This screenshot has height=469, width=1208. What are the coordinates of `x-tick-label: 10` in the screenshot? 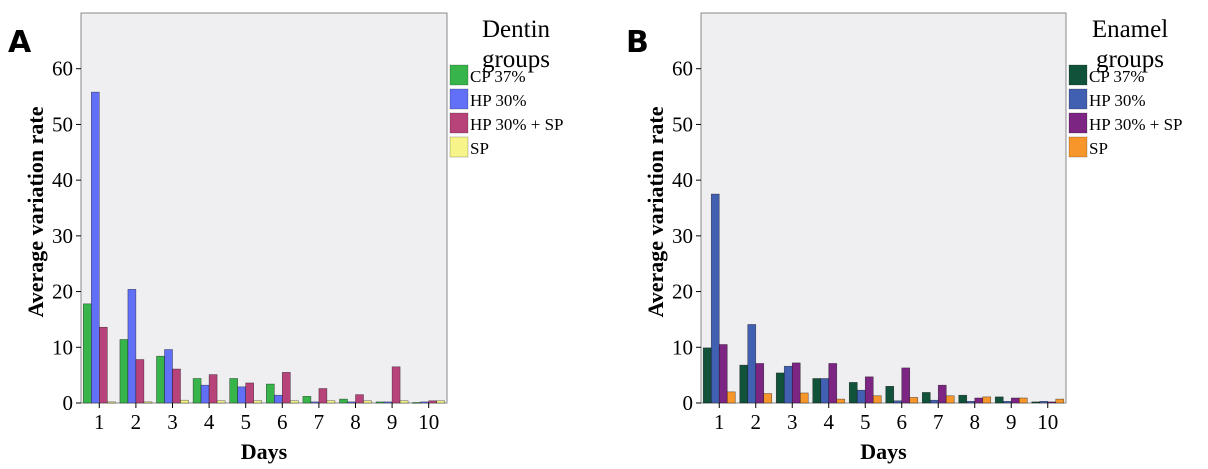 It's located at (428, 422).